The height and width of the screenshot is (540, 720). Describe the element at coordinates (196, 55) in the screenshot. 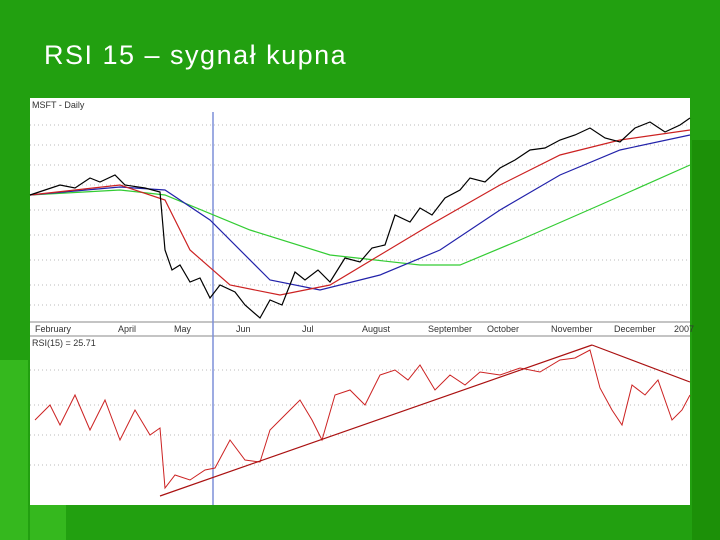

I see `slide-title: RSI 15 – sygnał kupna` at that location.